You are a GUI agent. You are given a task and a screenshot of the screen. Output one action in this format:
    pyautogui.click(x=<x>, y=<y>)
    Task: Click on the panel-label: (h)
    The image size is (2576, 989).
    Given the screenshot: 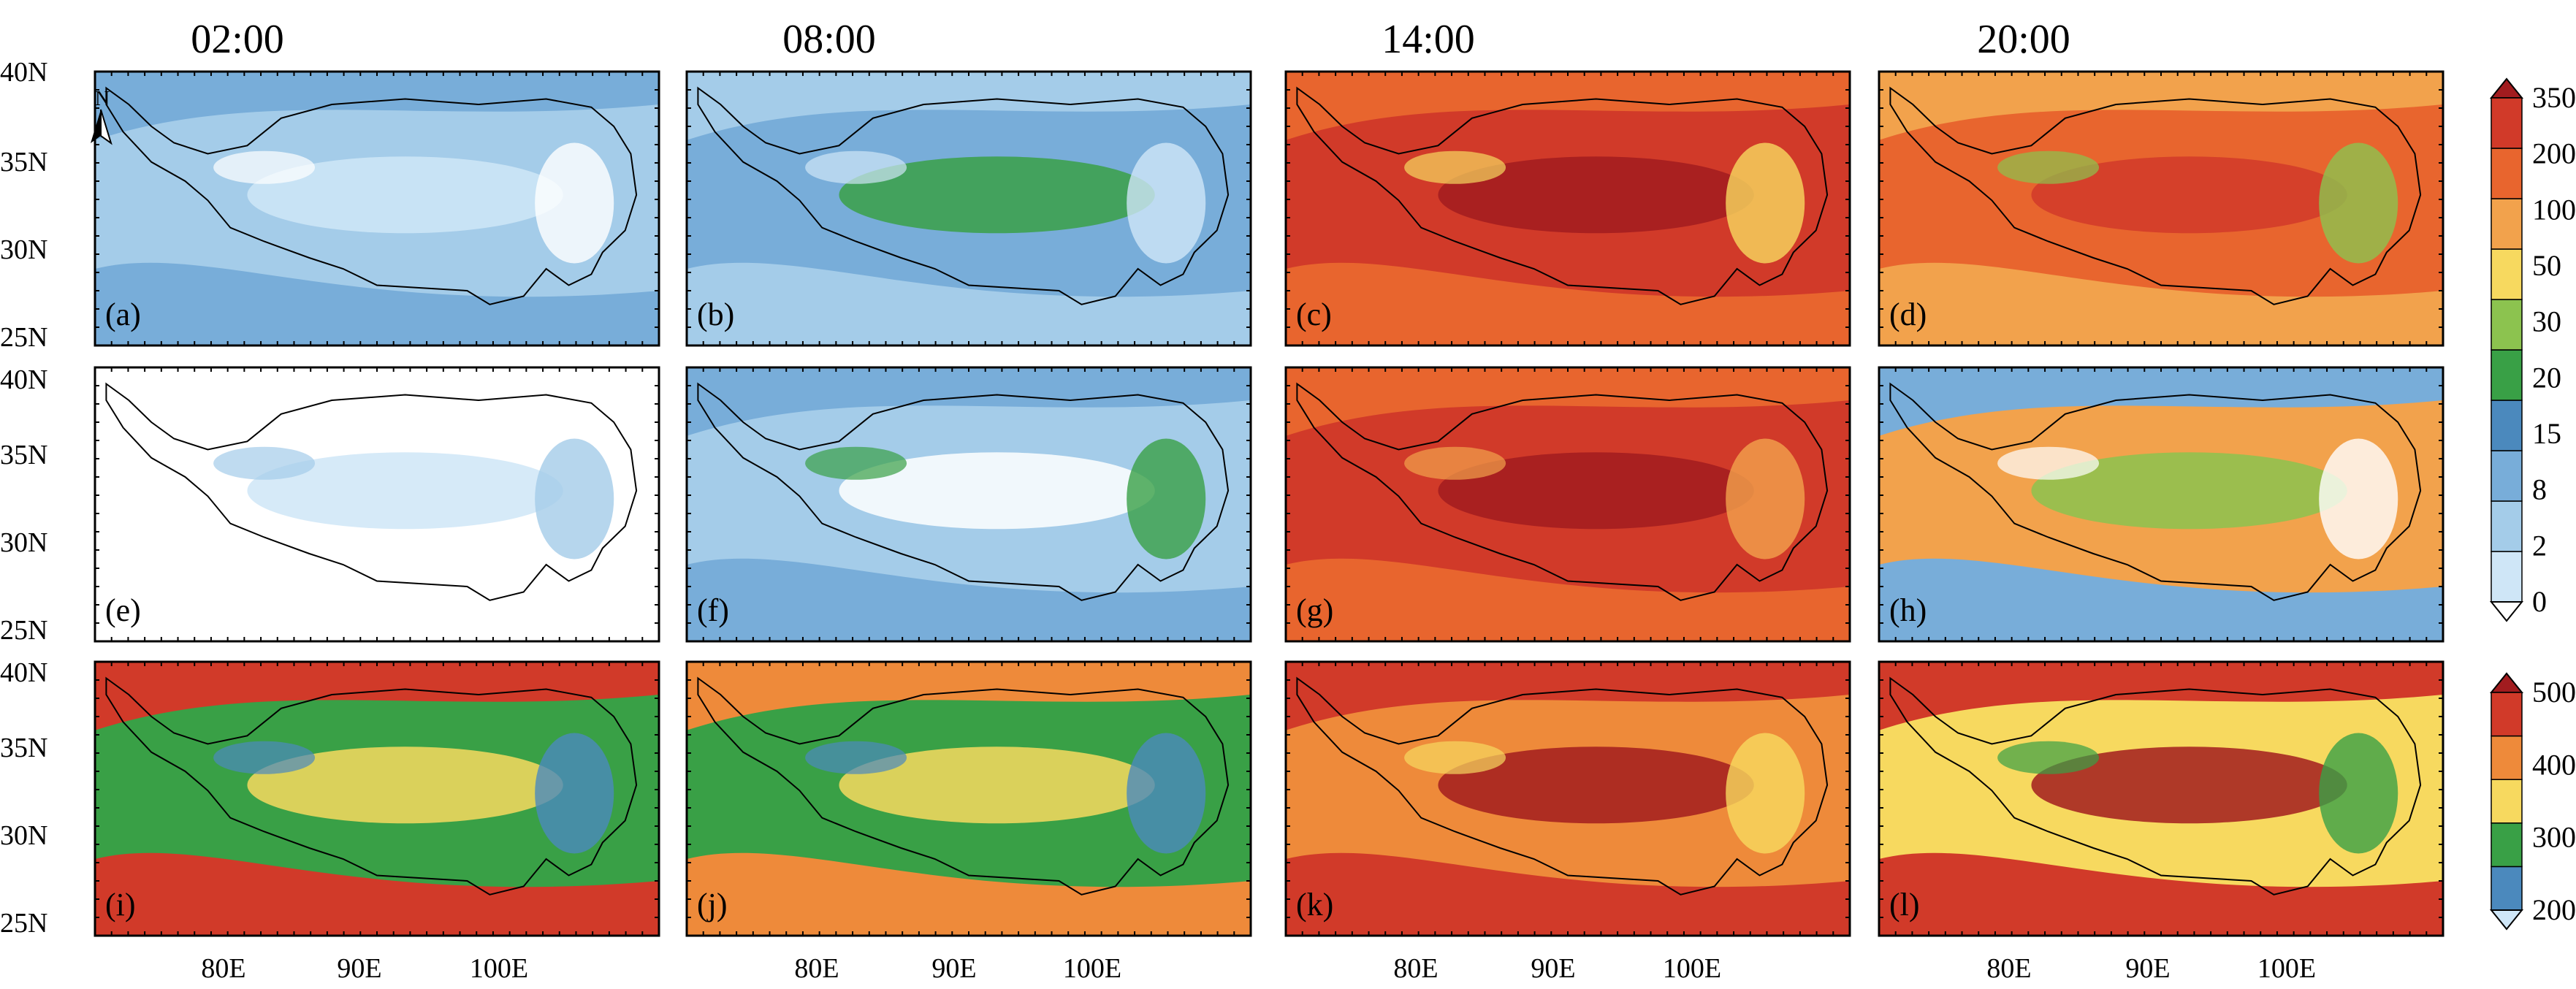 What is the action you would take?
    pyautogui.click(x=1908, y=610)
    